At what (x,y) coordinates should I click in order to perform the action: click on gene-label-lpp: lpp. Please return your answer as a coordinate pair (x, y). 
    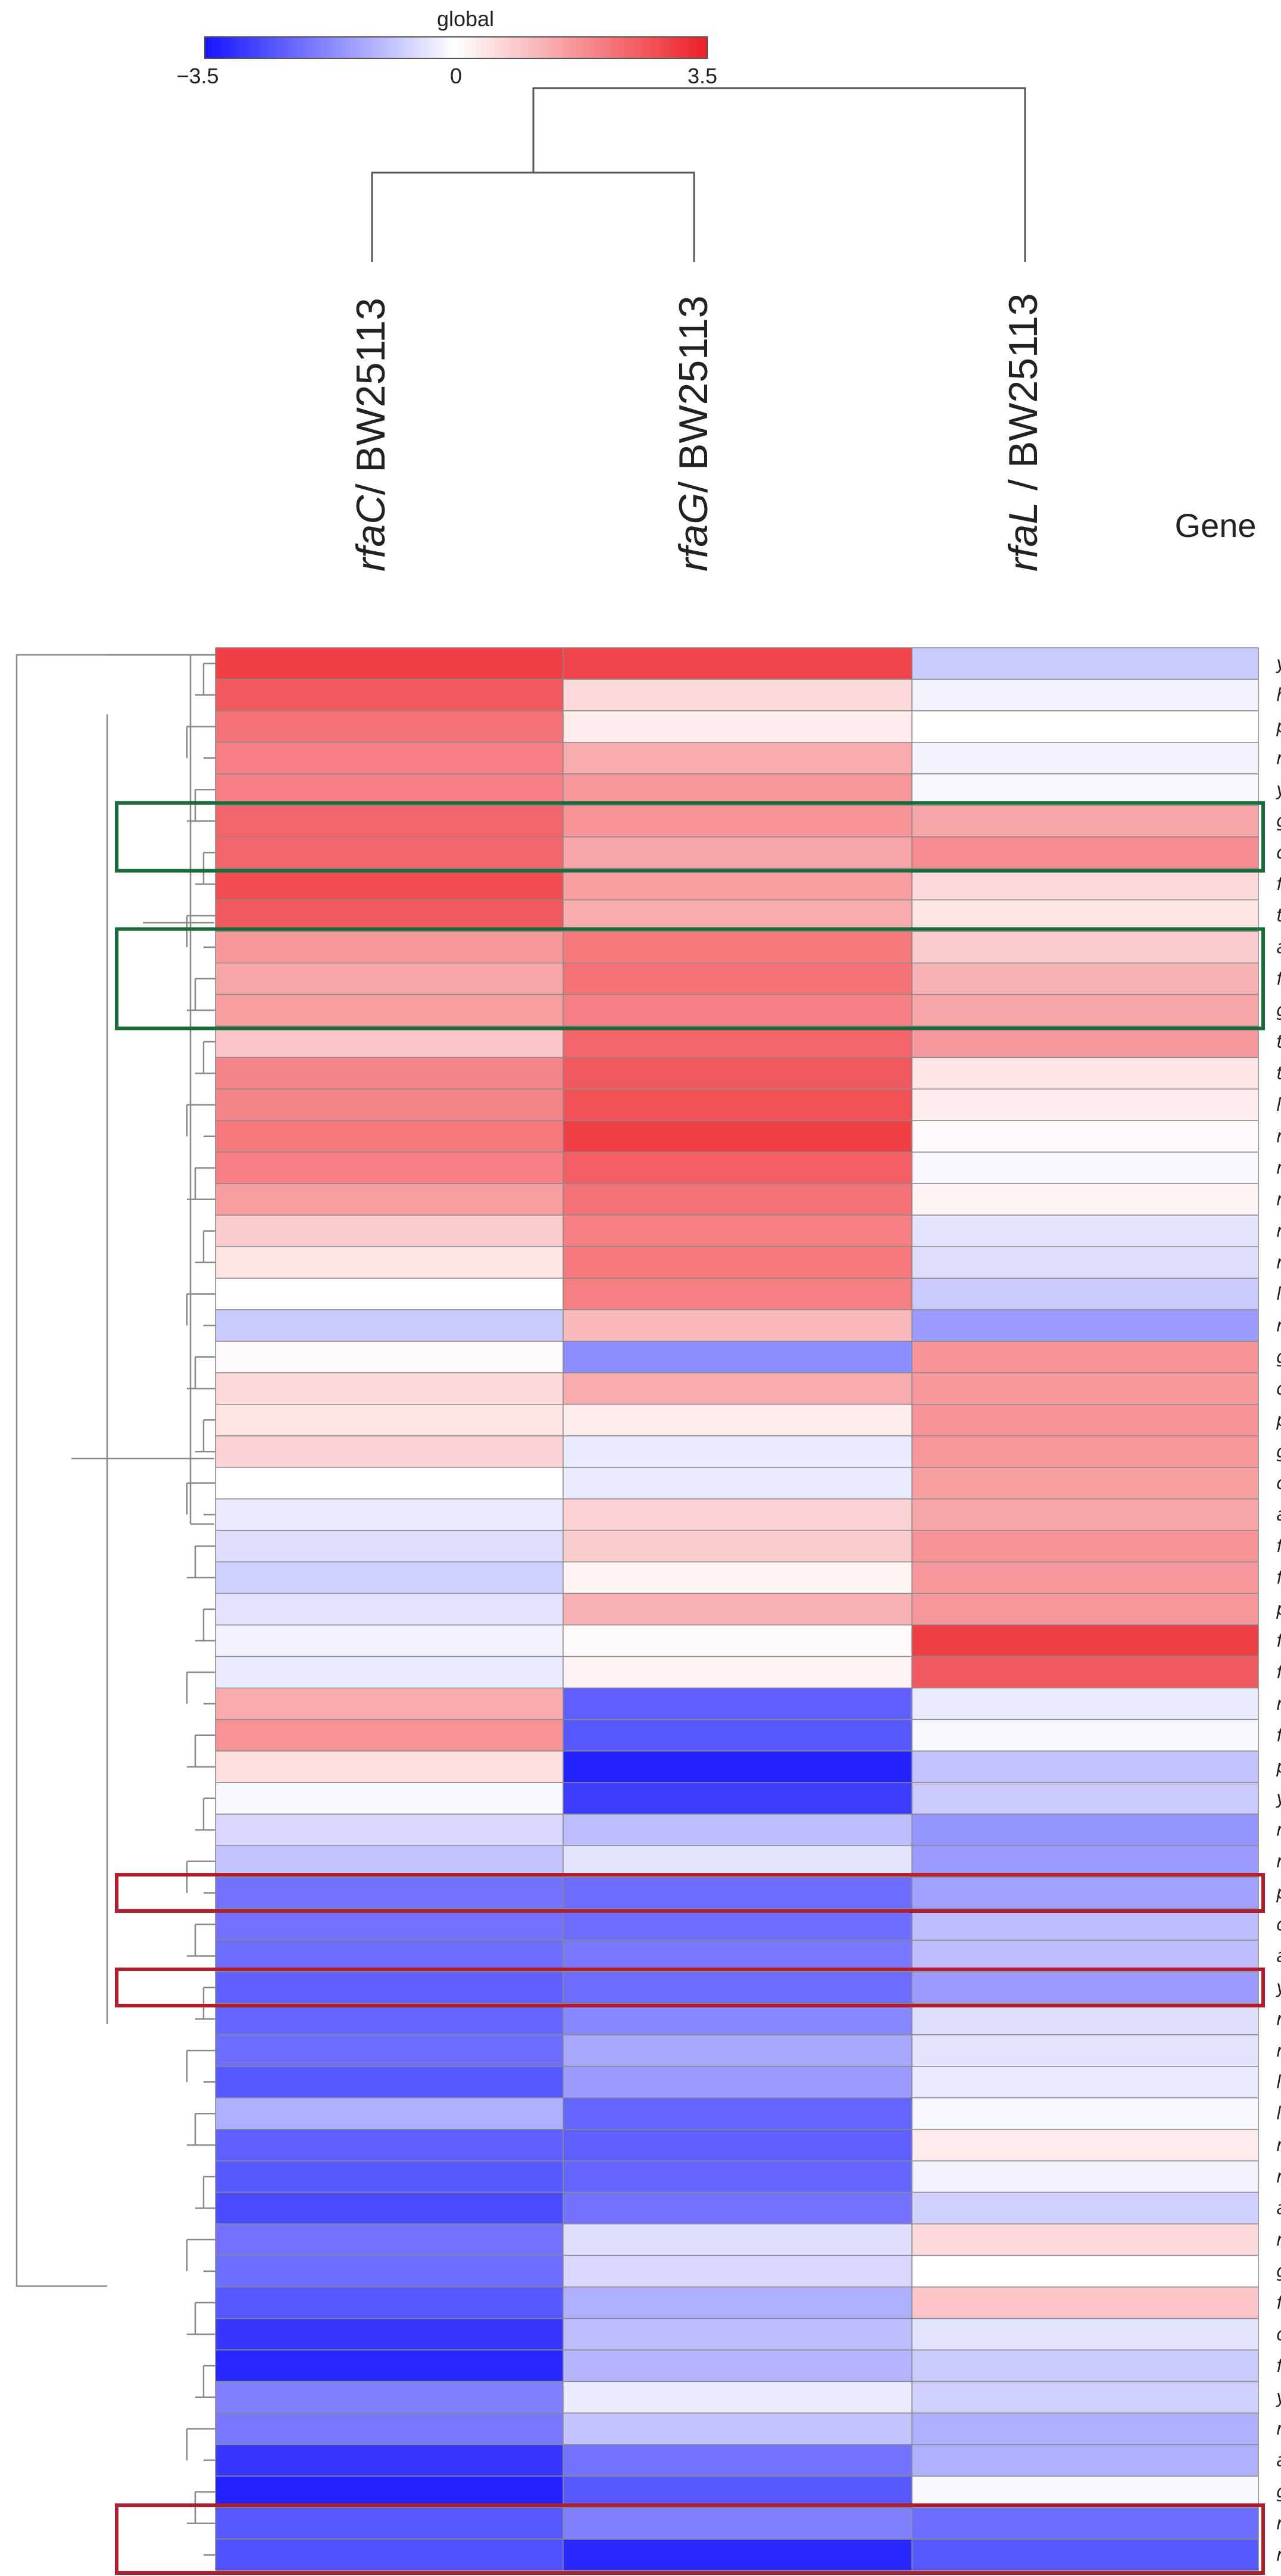
    Looking at the image, I should click on (1279, 1294).